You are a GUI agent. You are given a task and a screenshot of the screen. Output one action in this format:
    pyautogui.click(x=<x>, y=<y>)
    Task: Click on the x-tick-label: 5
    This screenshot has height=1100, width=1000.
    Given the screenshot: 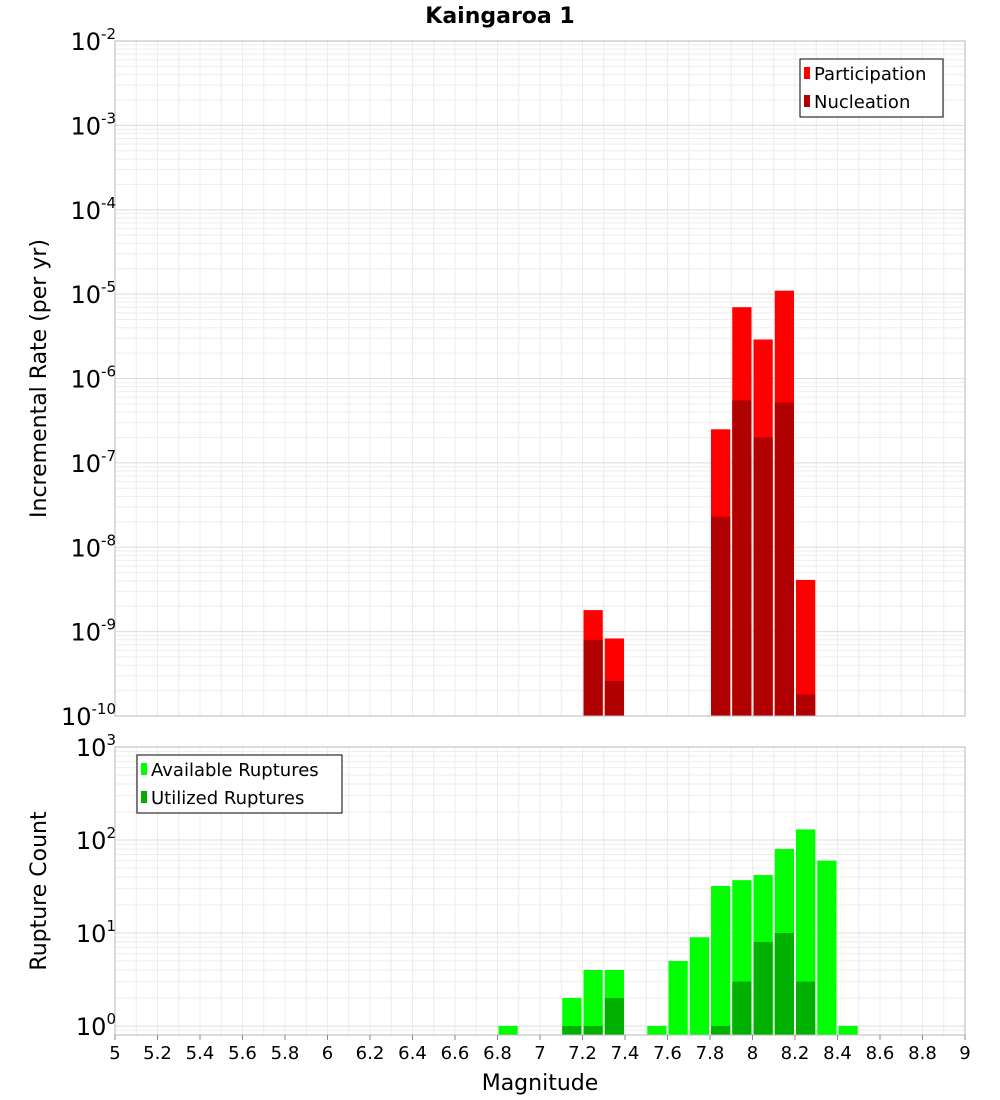 What is the action you would take?
    pyautogui.click(x=114, y=1053)
    